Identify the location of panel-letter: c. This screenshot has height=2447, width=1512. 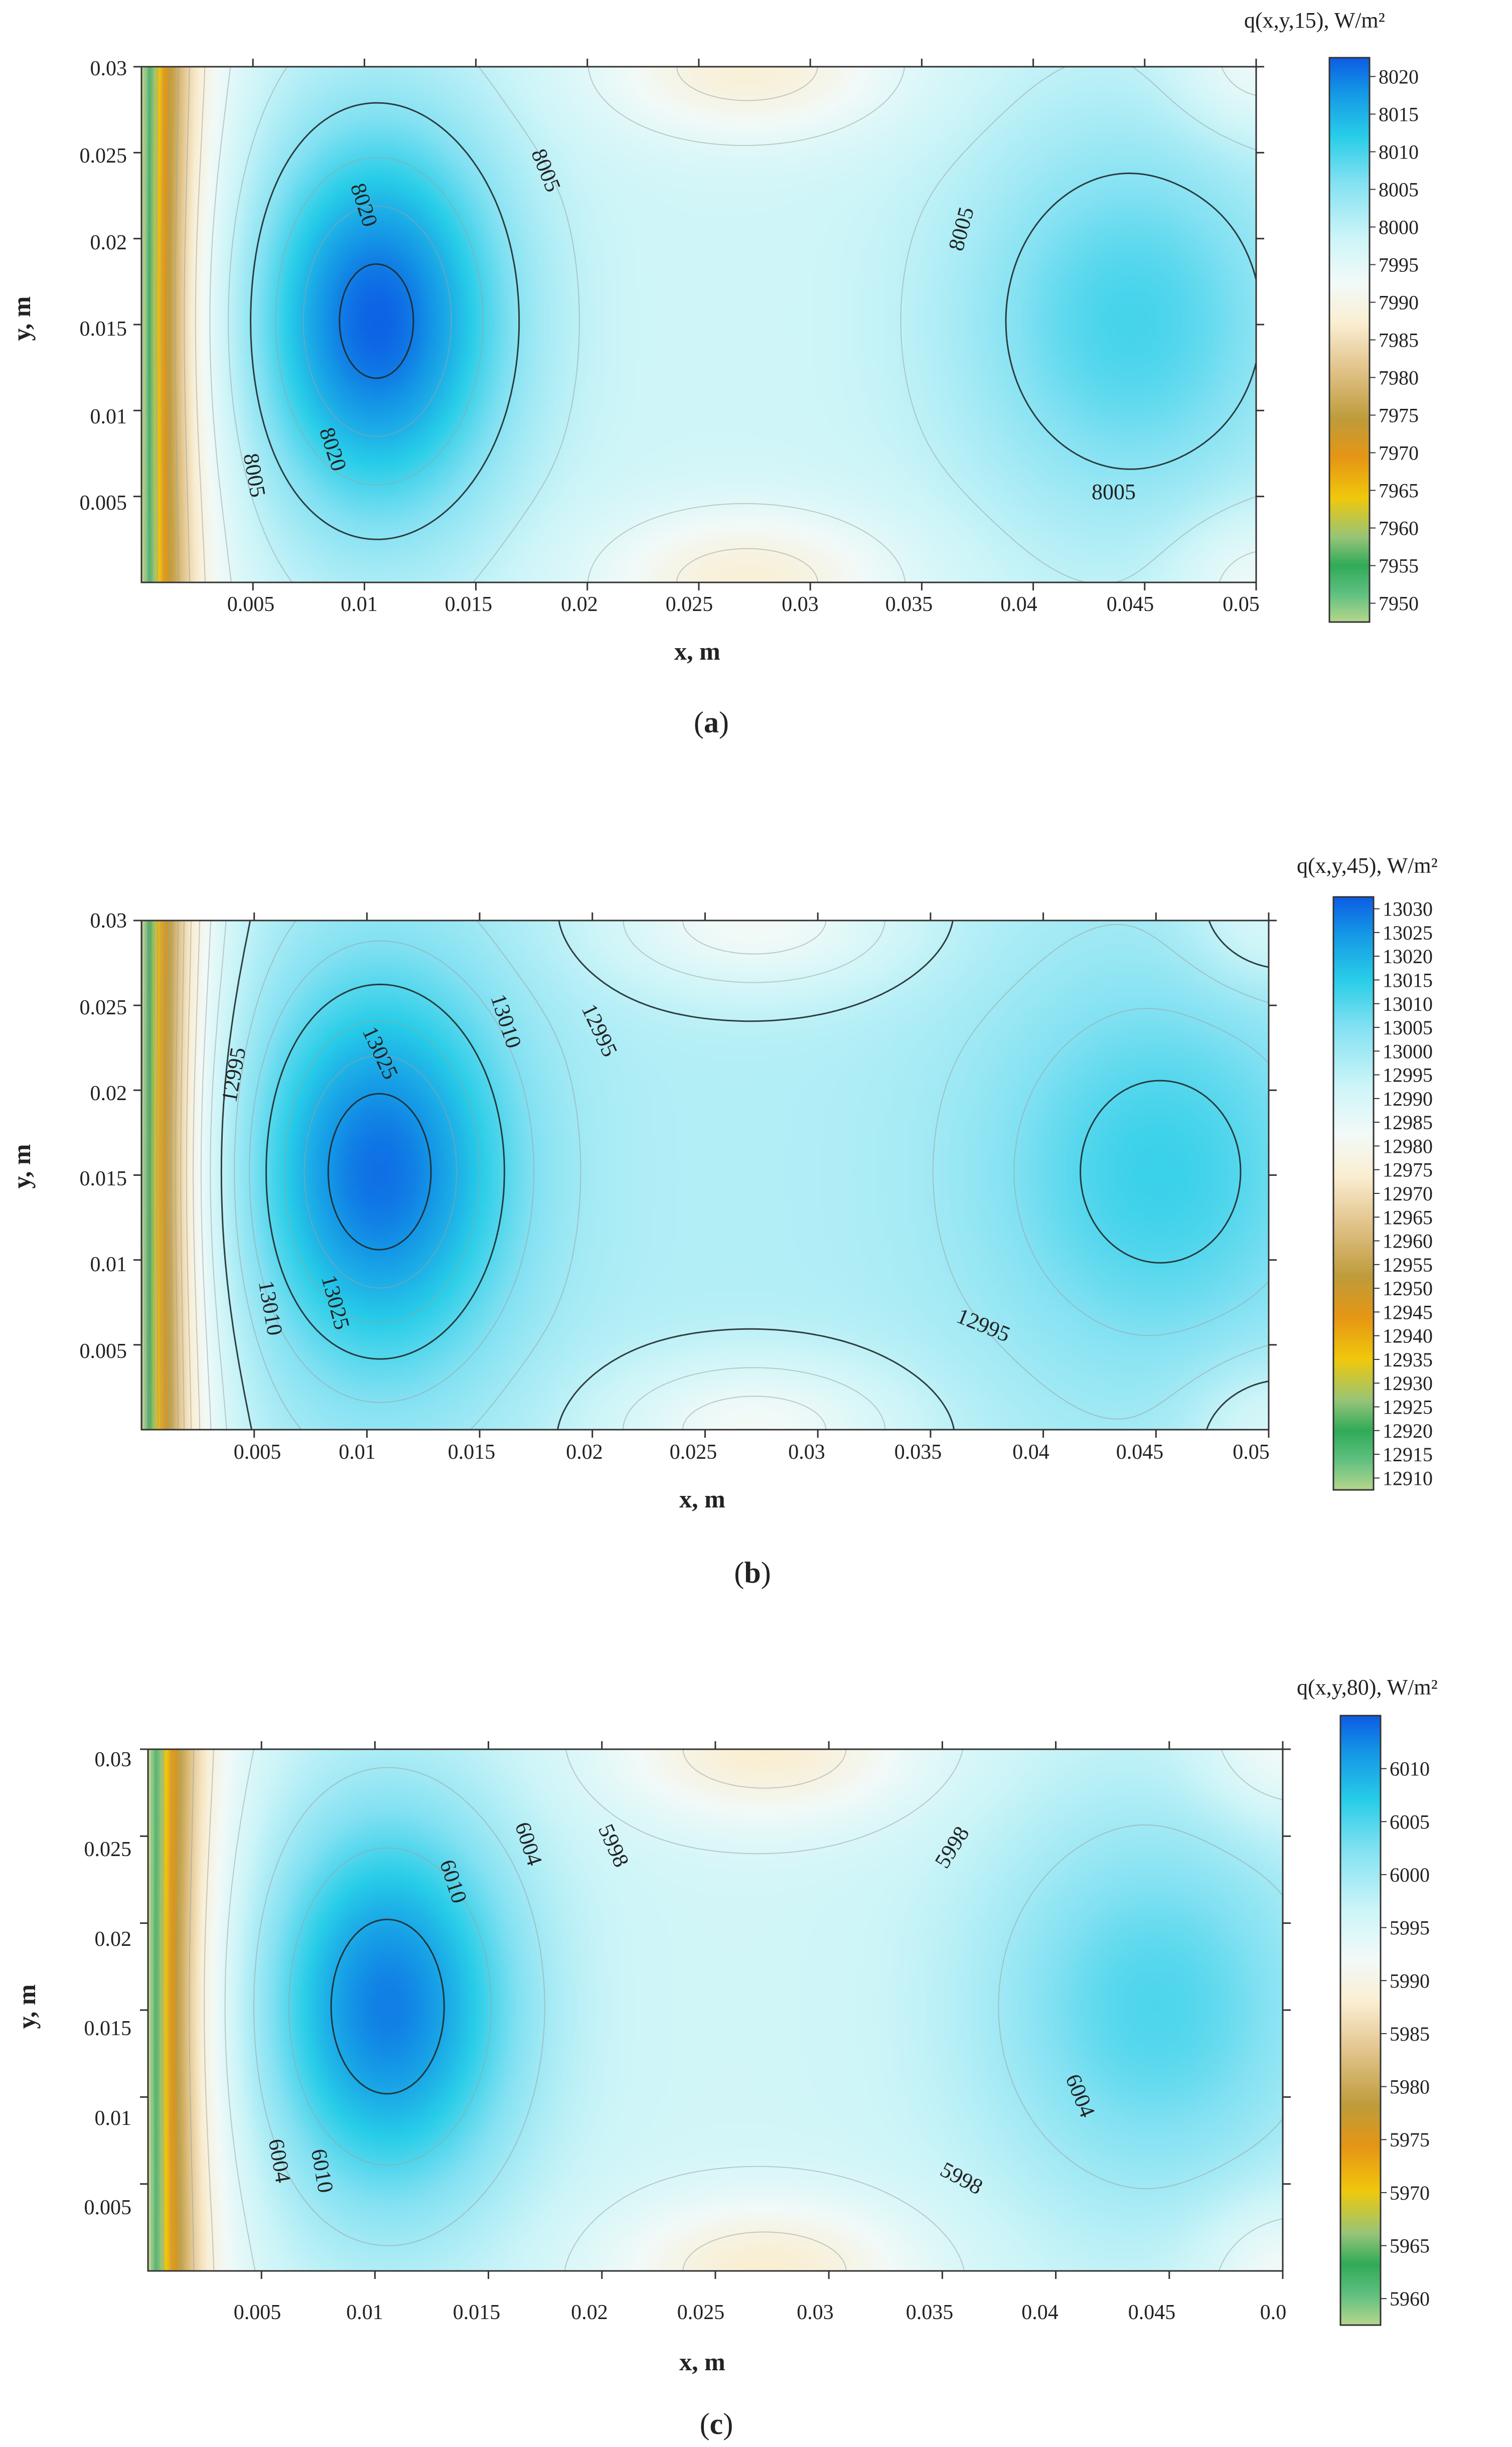
(716, 2423).